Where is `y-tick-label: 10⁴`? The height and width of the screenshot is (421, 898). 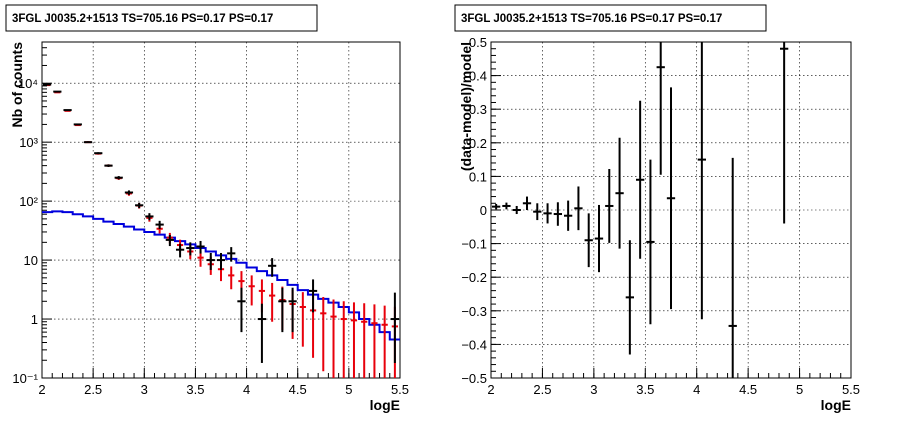
y-tick-label: 10⁴ is located at coordinates (28, 83).